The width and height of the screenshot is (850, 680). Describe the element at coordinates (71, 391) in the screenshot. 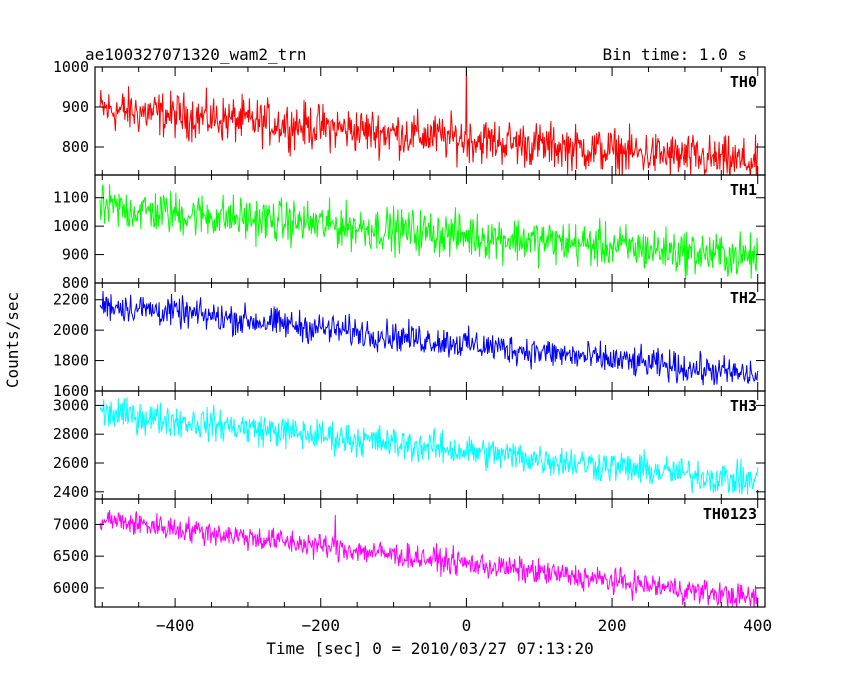

I see `y-tick-label: 1600` at that location.